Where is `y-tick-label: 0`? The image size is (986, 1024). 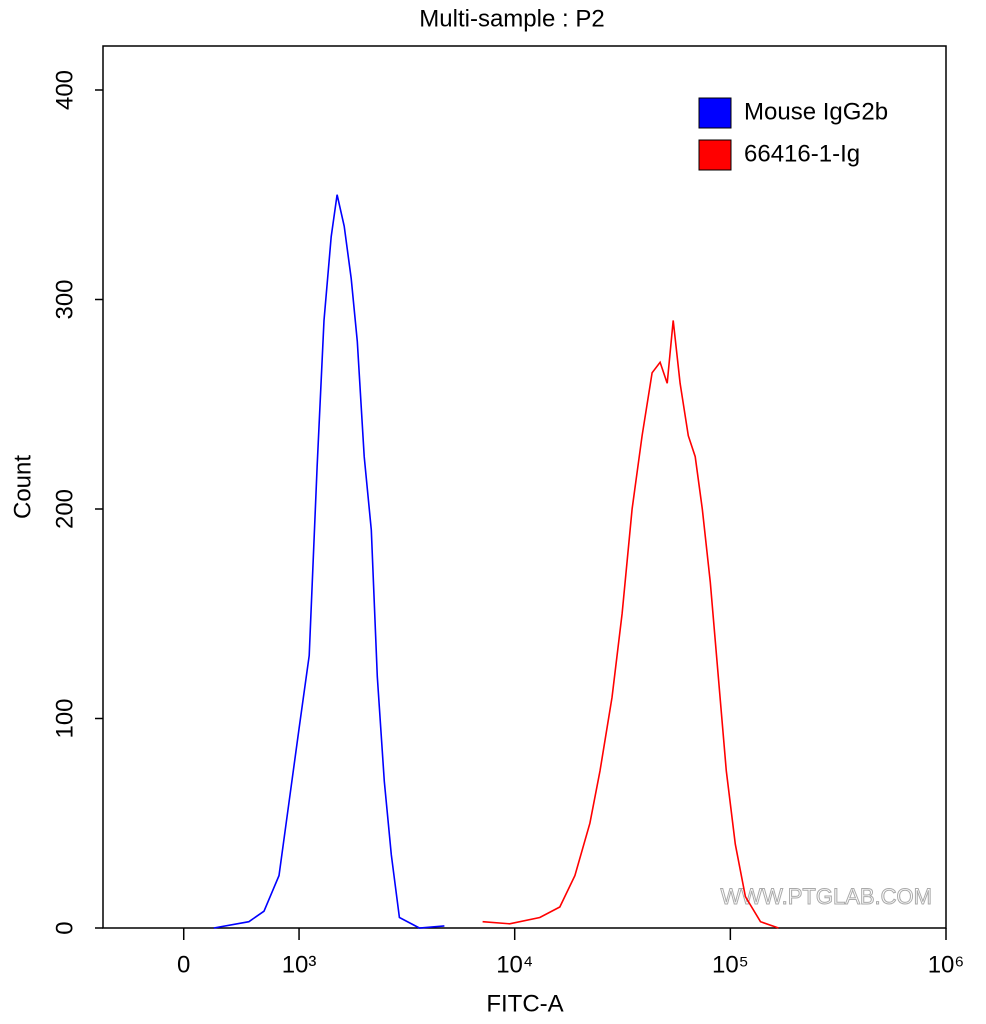
y-tick-label: 0 is located at coordinates (64, 927).